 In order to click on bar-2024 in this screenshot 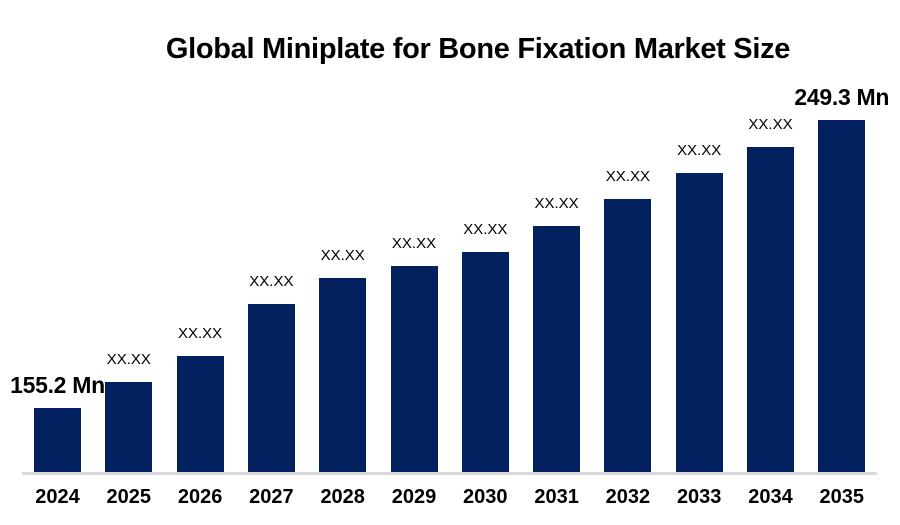, I will do `click(57, 440)`.